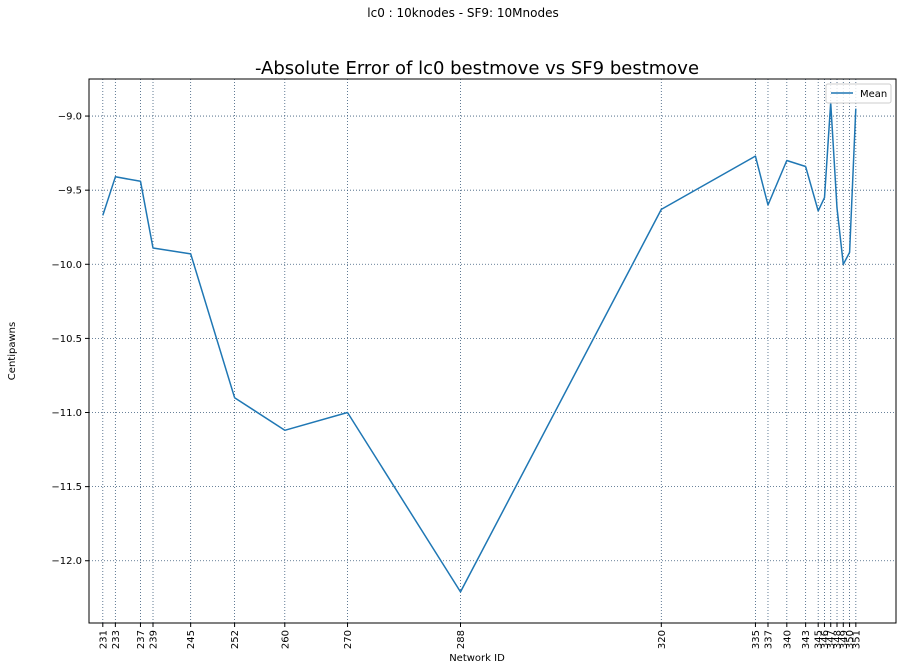 This screenshot has width=906, height=670. I want to click on y-axis-label: Centipawns, so click(12, 351).